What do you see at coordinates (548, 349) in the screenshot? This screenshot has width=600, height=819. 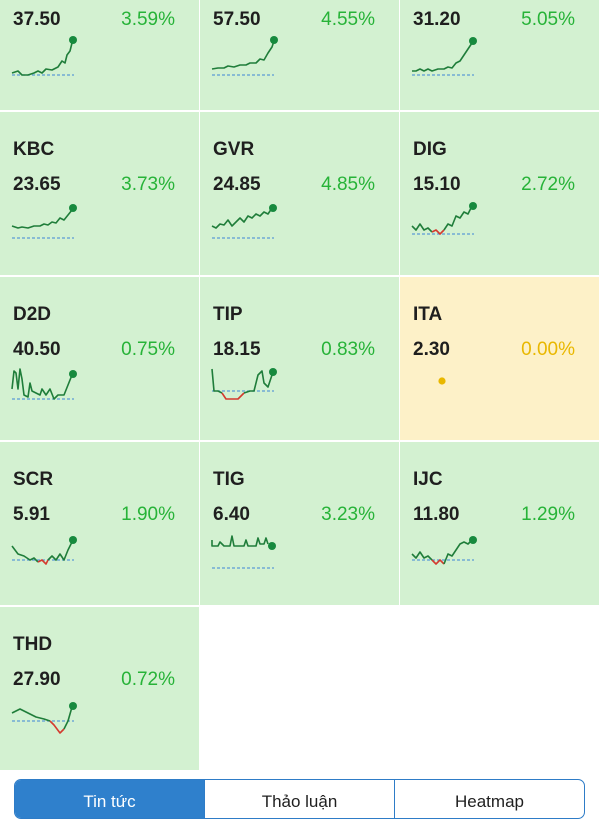 I see `stock-change-percent: 0.00%` at bounding box center [548, 349].